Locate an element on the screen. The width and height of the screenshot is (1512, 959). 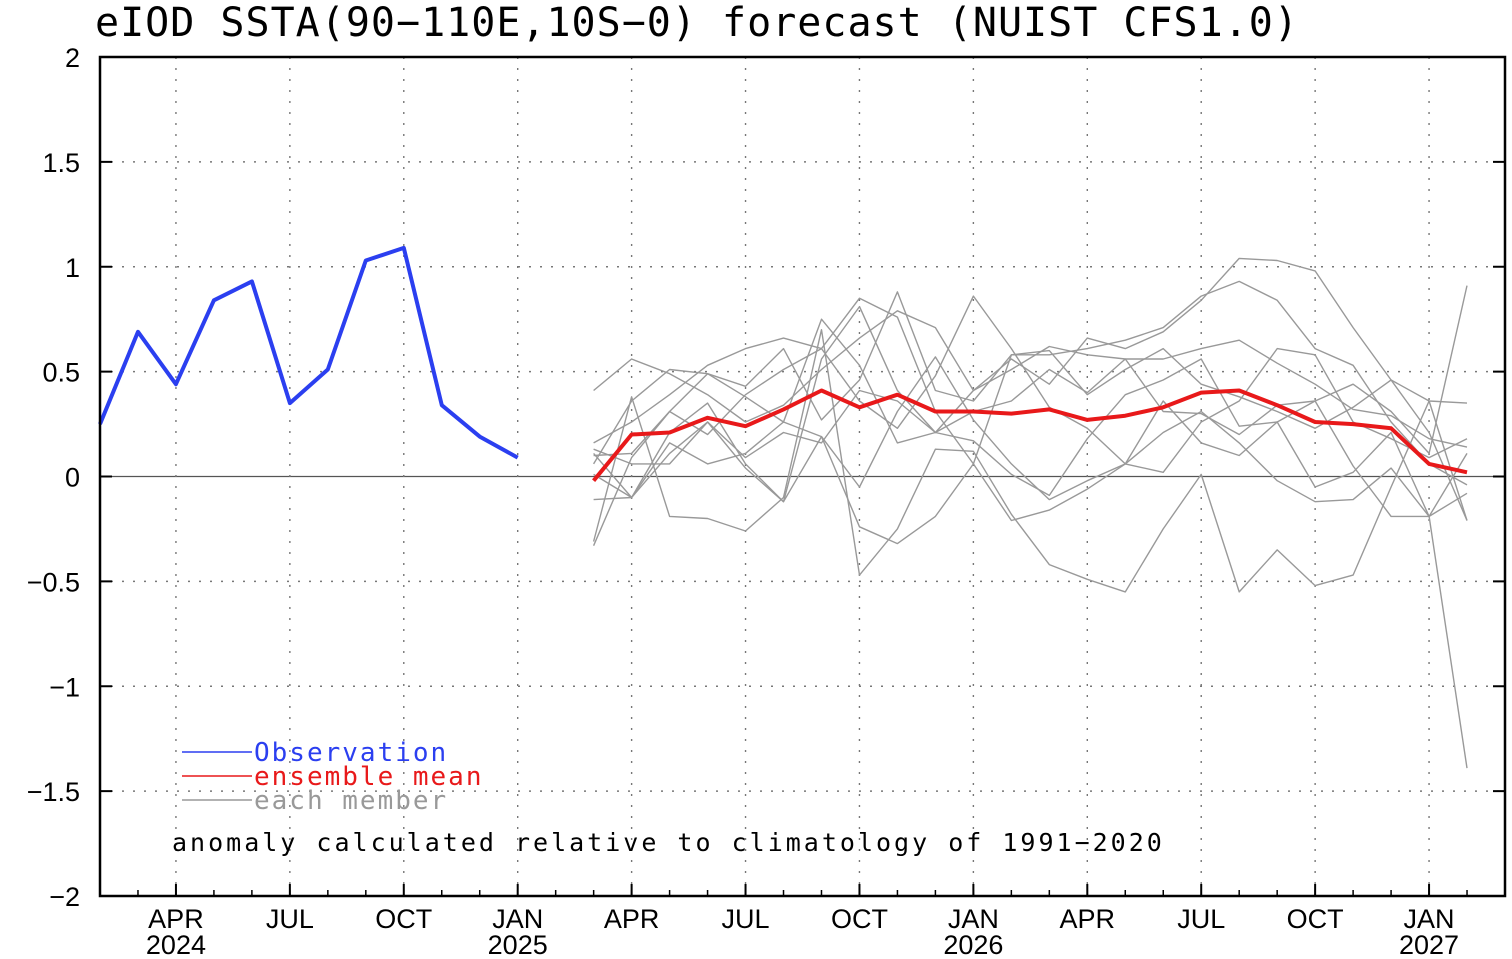
y-tick-label: −1 is located at coordinates (64, 687).